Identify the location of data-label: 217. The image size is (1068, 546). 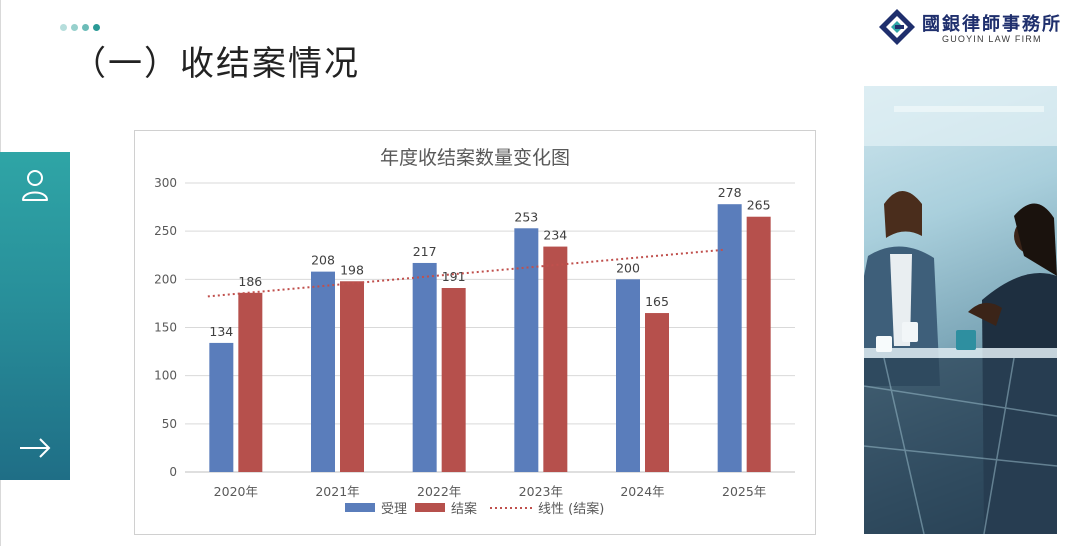
(425, 251).